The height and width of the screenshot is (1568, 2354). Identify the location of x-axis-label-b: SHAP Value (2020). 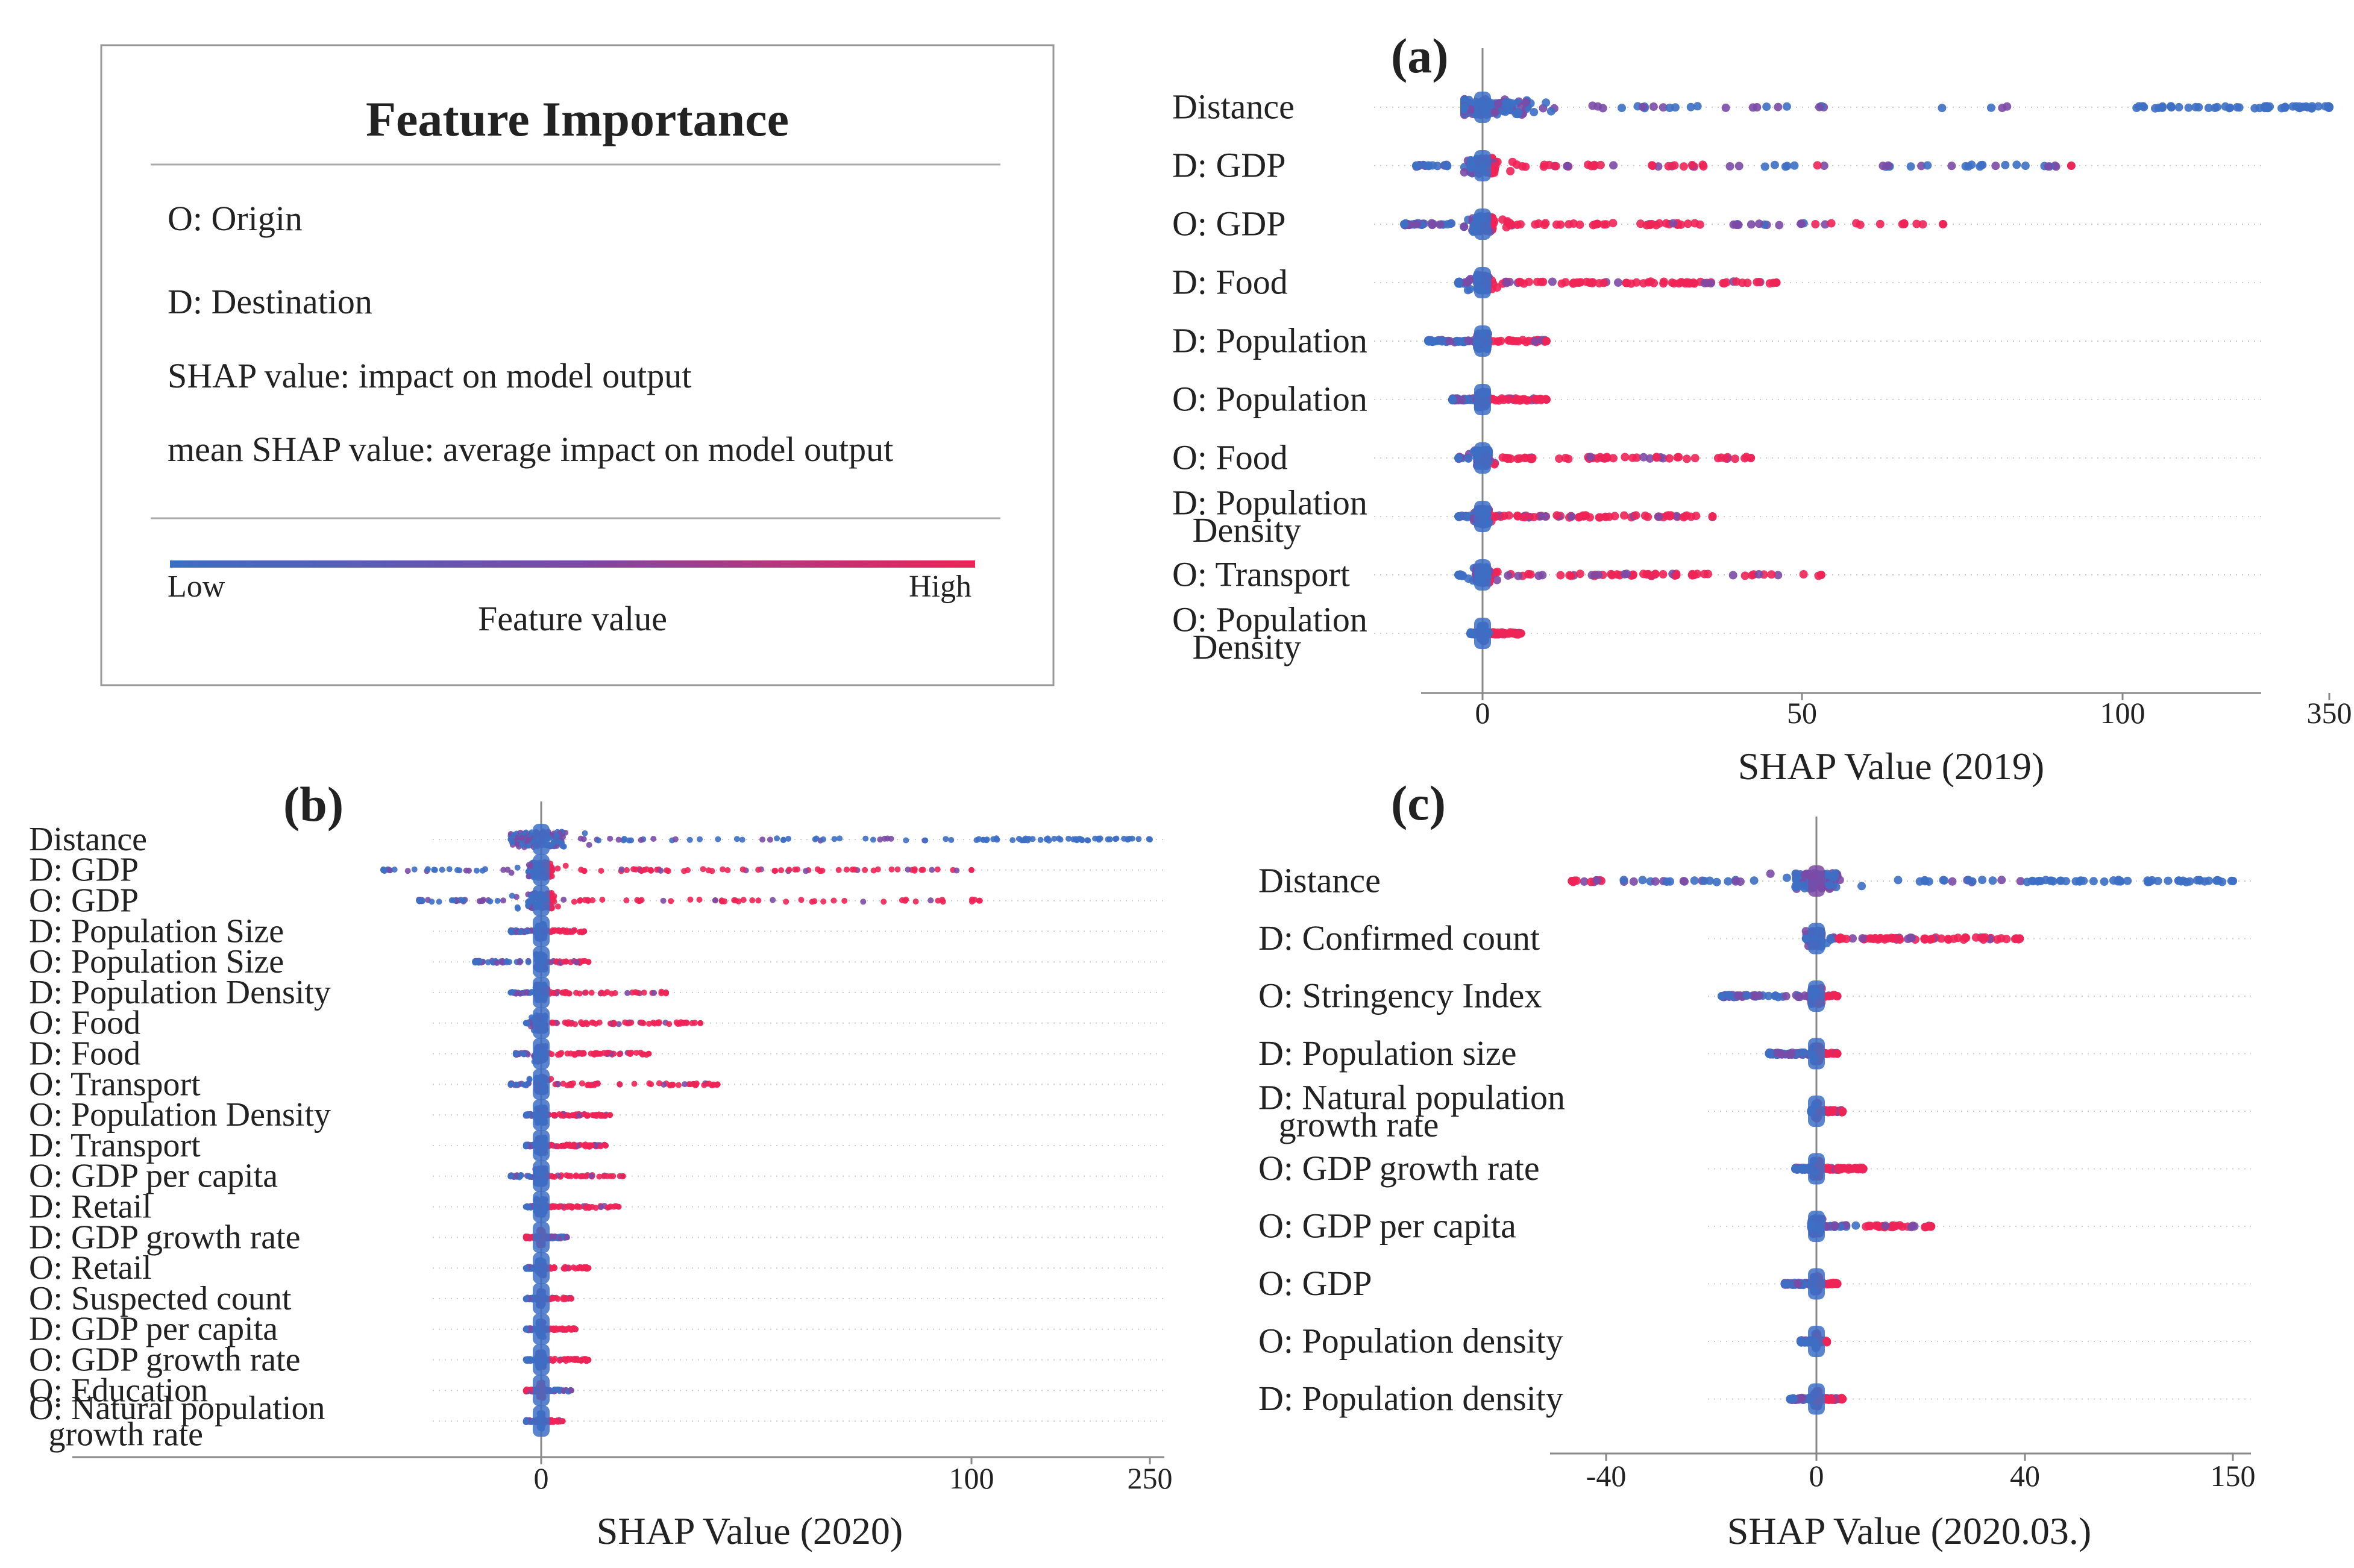
(750, 1531).